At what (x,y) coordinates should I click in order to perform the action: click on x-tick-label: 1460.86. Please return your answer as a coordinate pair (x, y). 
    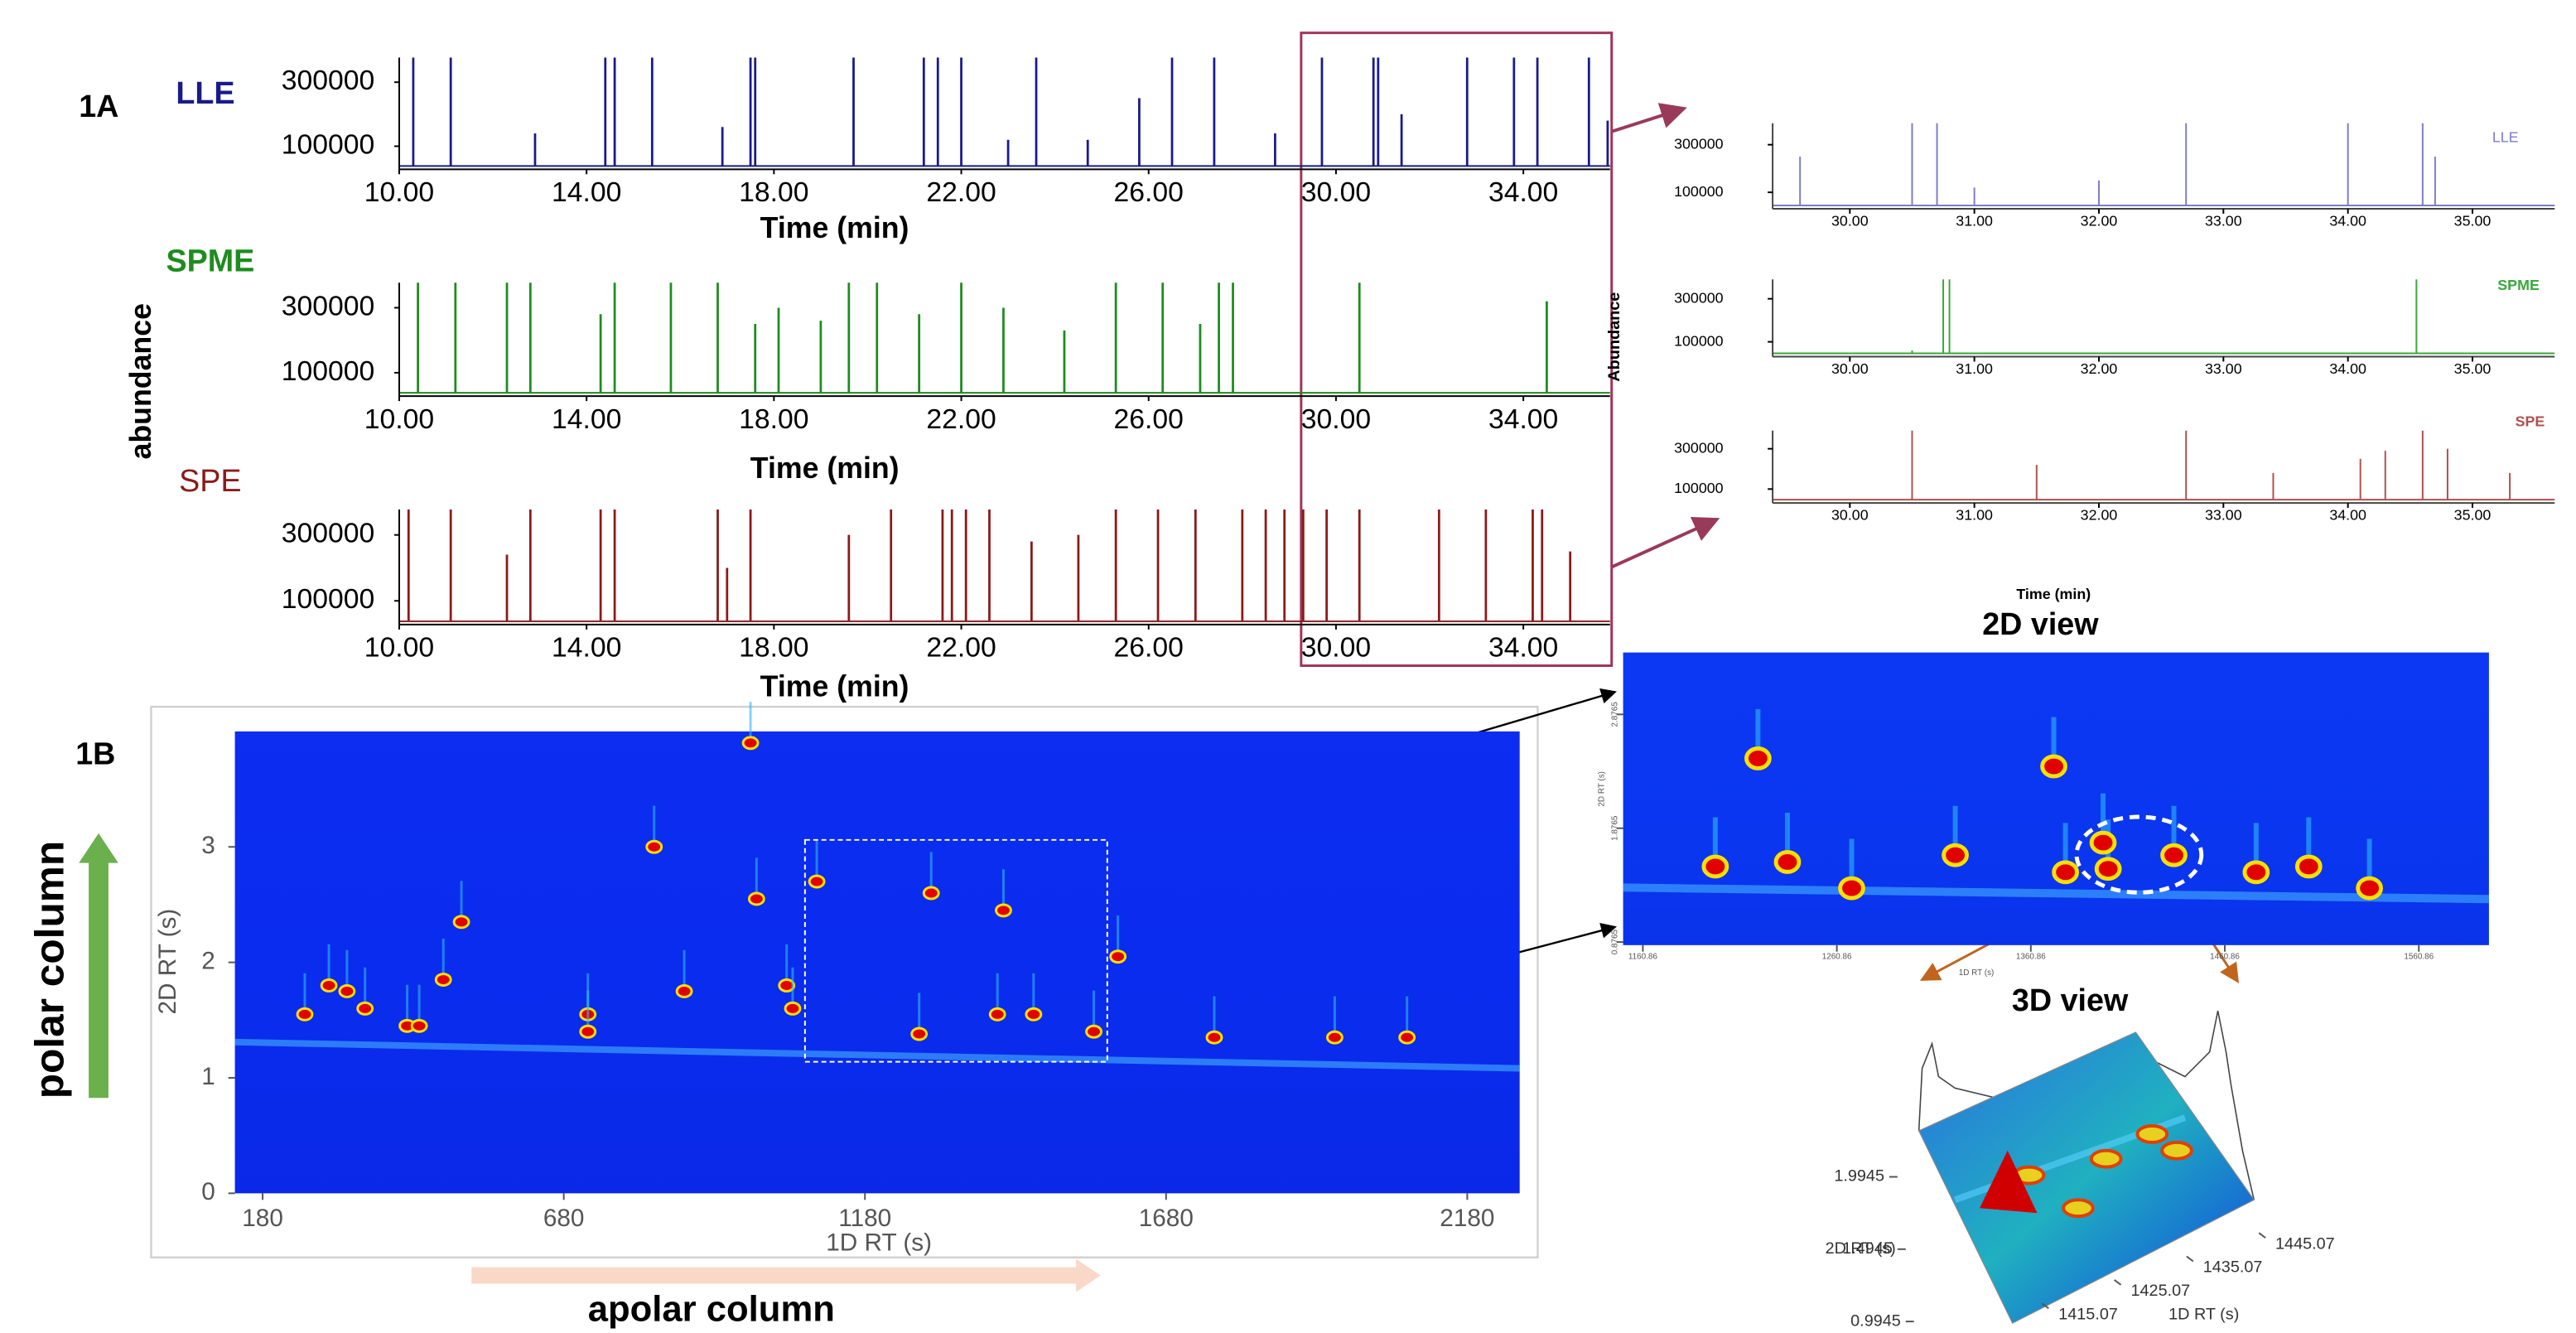
    Looking at the image, I should click on (2225, 956).